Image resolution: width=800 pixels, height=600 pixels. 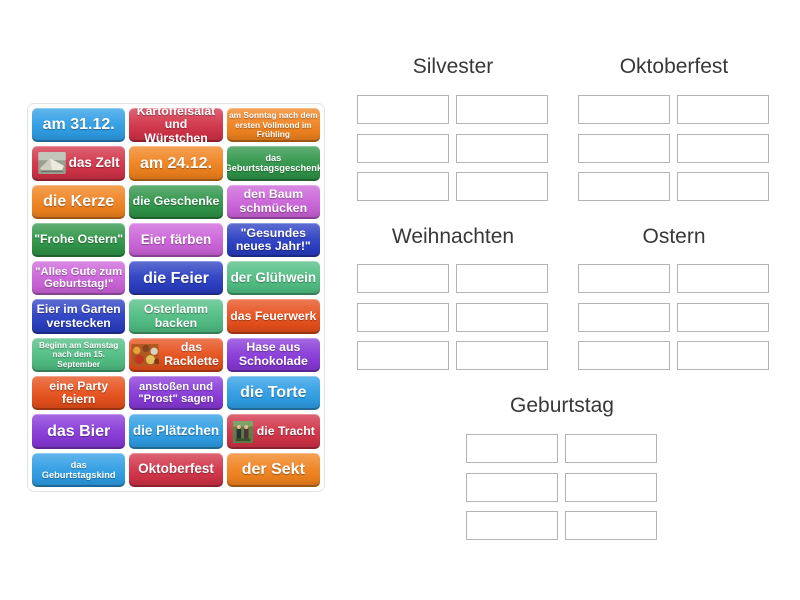 I want to click on word-tile: "Gesundes neues Jahr!", so click(x=273, y=240).